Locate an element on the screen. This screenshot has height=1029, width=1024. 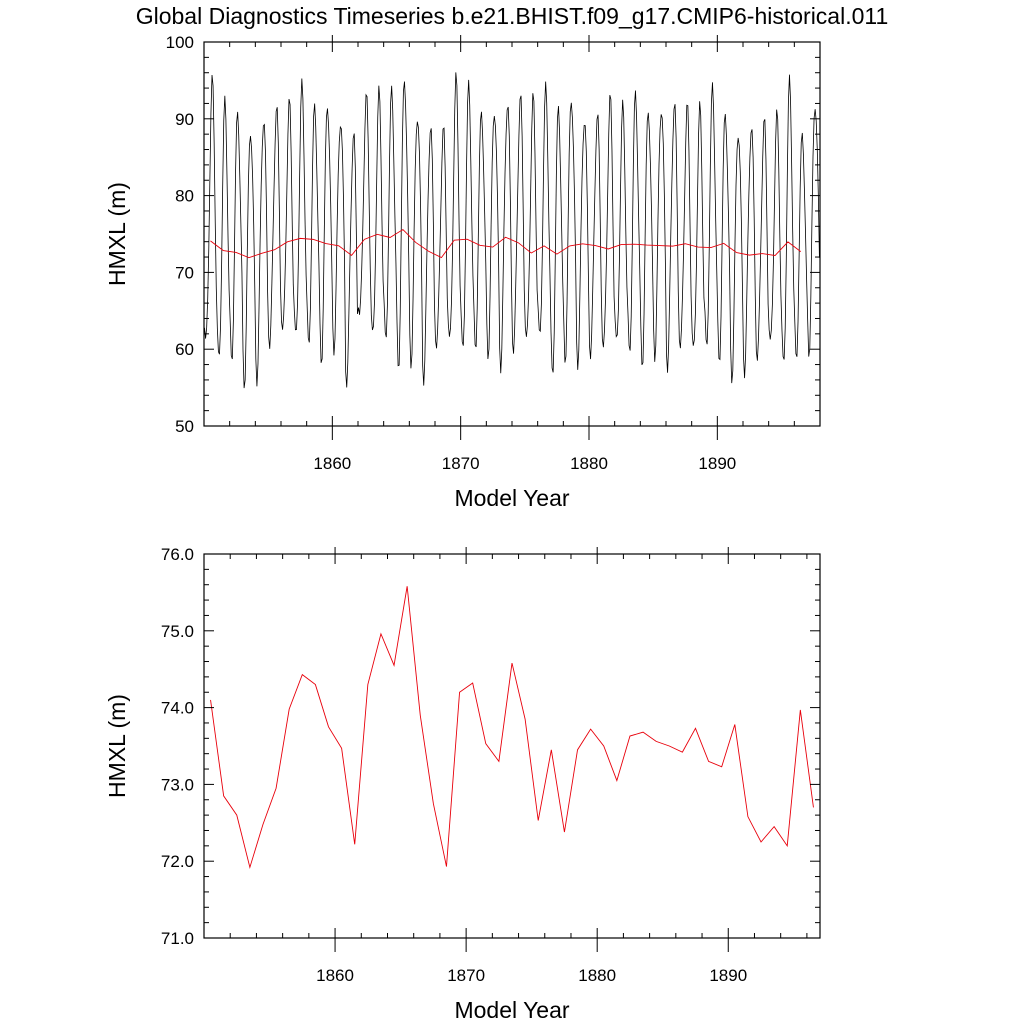
bottom-y-tick-label: 72.0 is located at coordinates (177, 861).